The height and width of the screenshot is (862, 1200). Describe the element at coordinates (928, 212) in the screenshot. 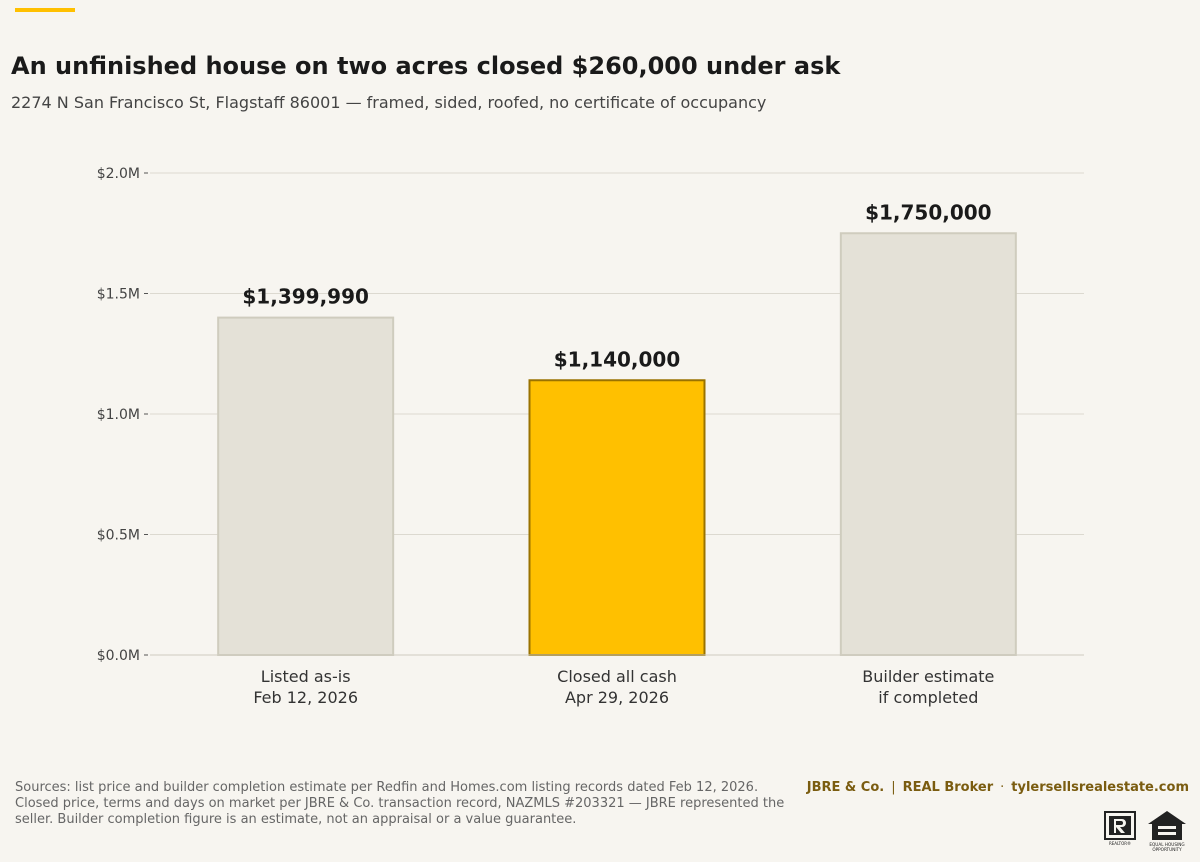

I see `bar-value-label: $1,750,000` at that location.